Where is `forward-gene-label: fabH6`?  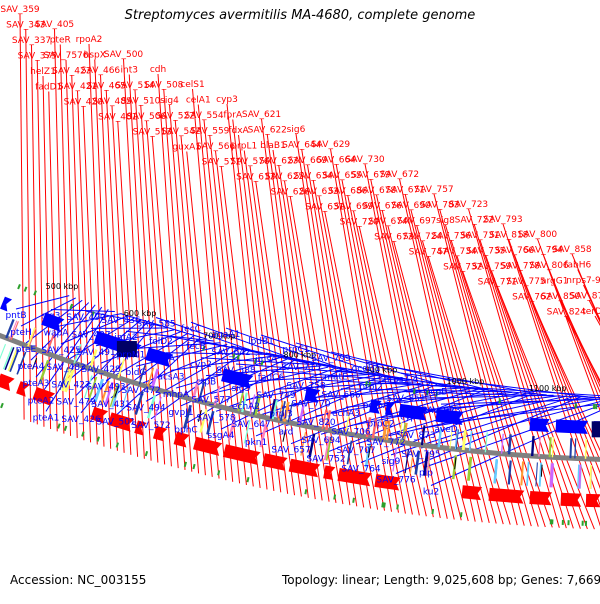 forward-gene-label: fabH6 is located at coordinates (577, 266).